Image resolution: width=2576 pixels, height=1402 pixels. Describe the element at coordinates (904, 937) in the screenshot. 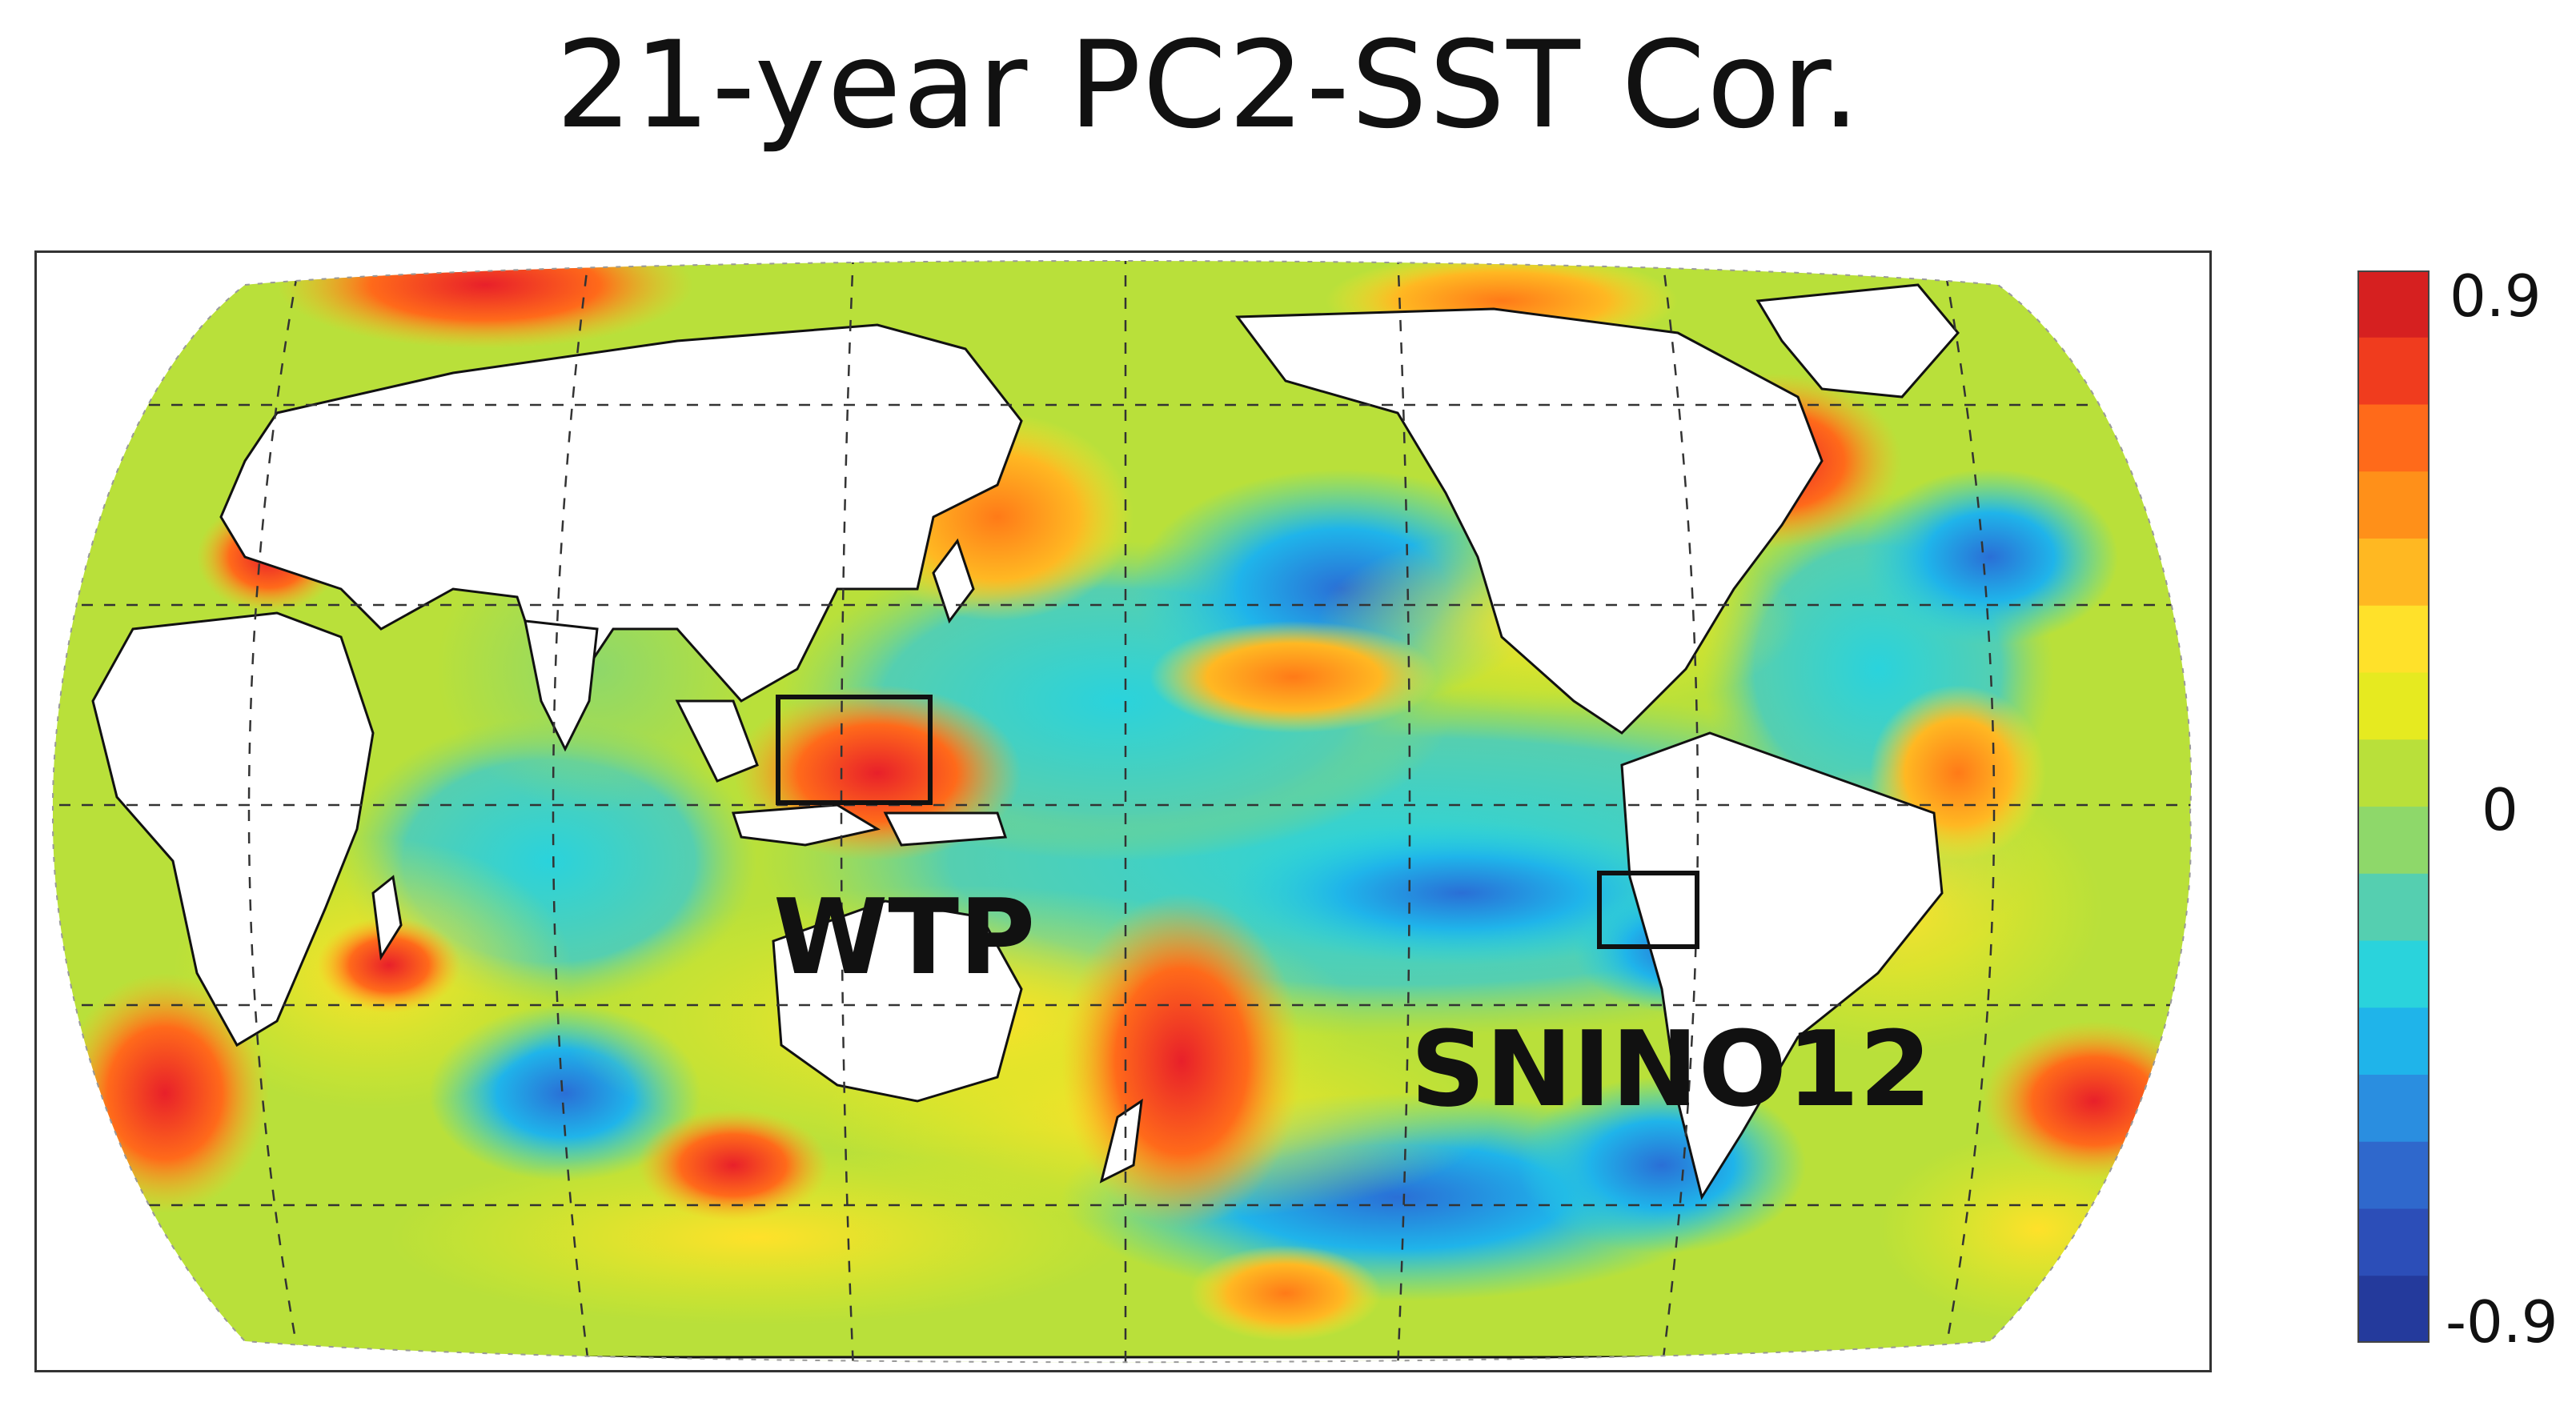

I see `wtp-label: WTP` at that location.